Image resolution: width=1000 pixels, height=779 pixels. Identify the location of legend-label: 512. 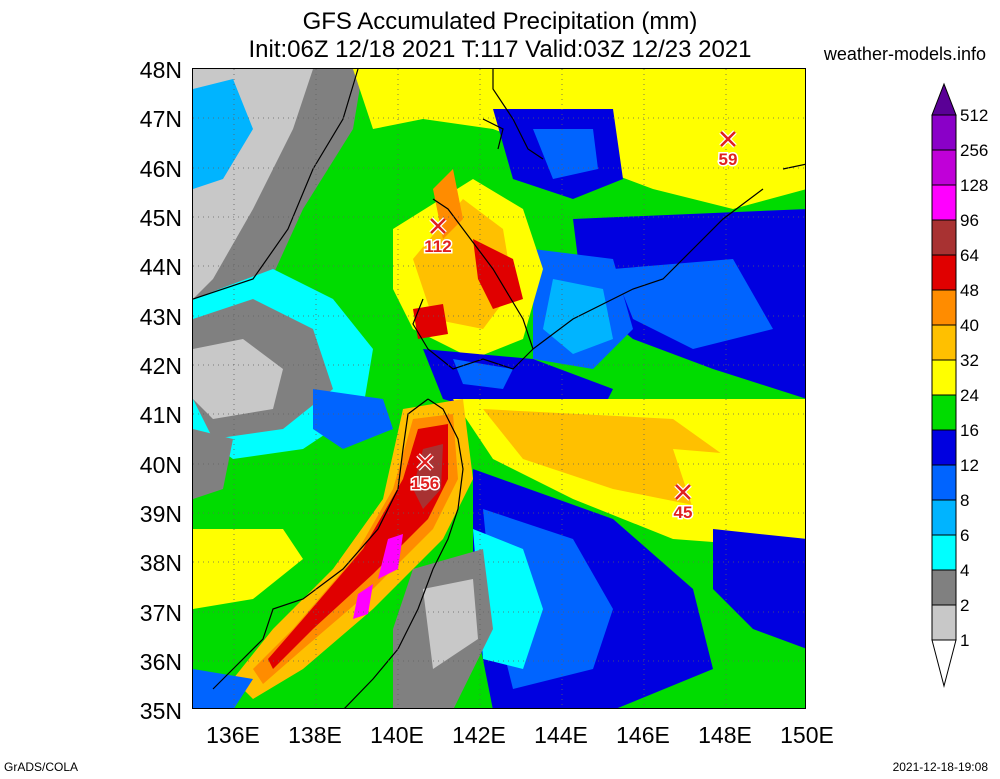
(974, 115).